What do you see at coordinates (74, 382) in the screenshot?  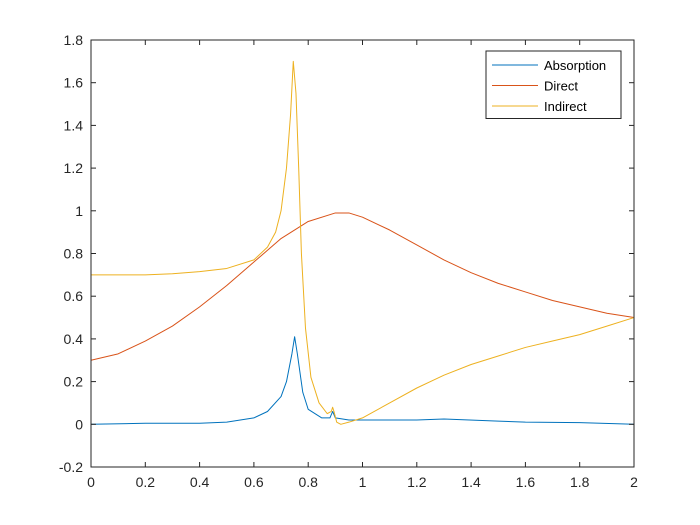 I see `y-tick-label: 0.2` at bounding box center [74, 382].